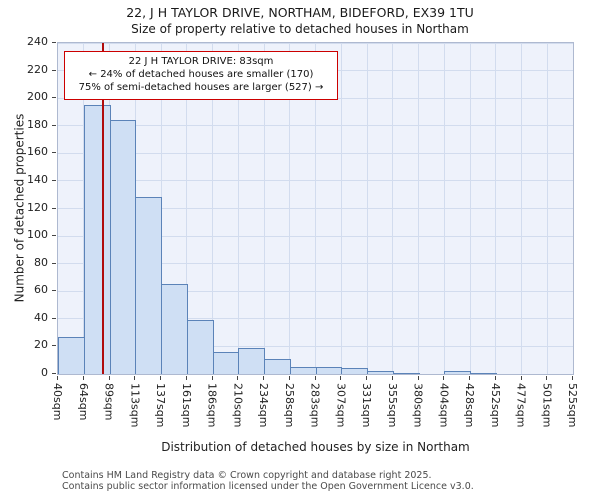 Image resolution: width=600 pixels, height=500 pixels. Describe the element at coordinates (109, 402) in the screenshot. I see `x-tick-label: 89sqm` at that location.